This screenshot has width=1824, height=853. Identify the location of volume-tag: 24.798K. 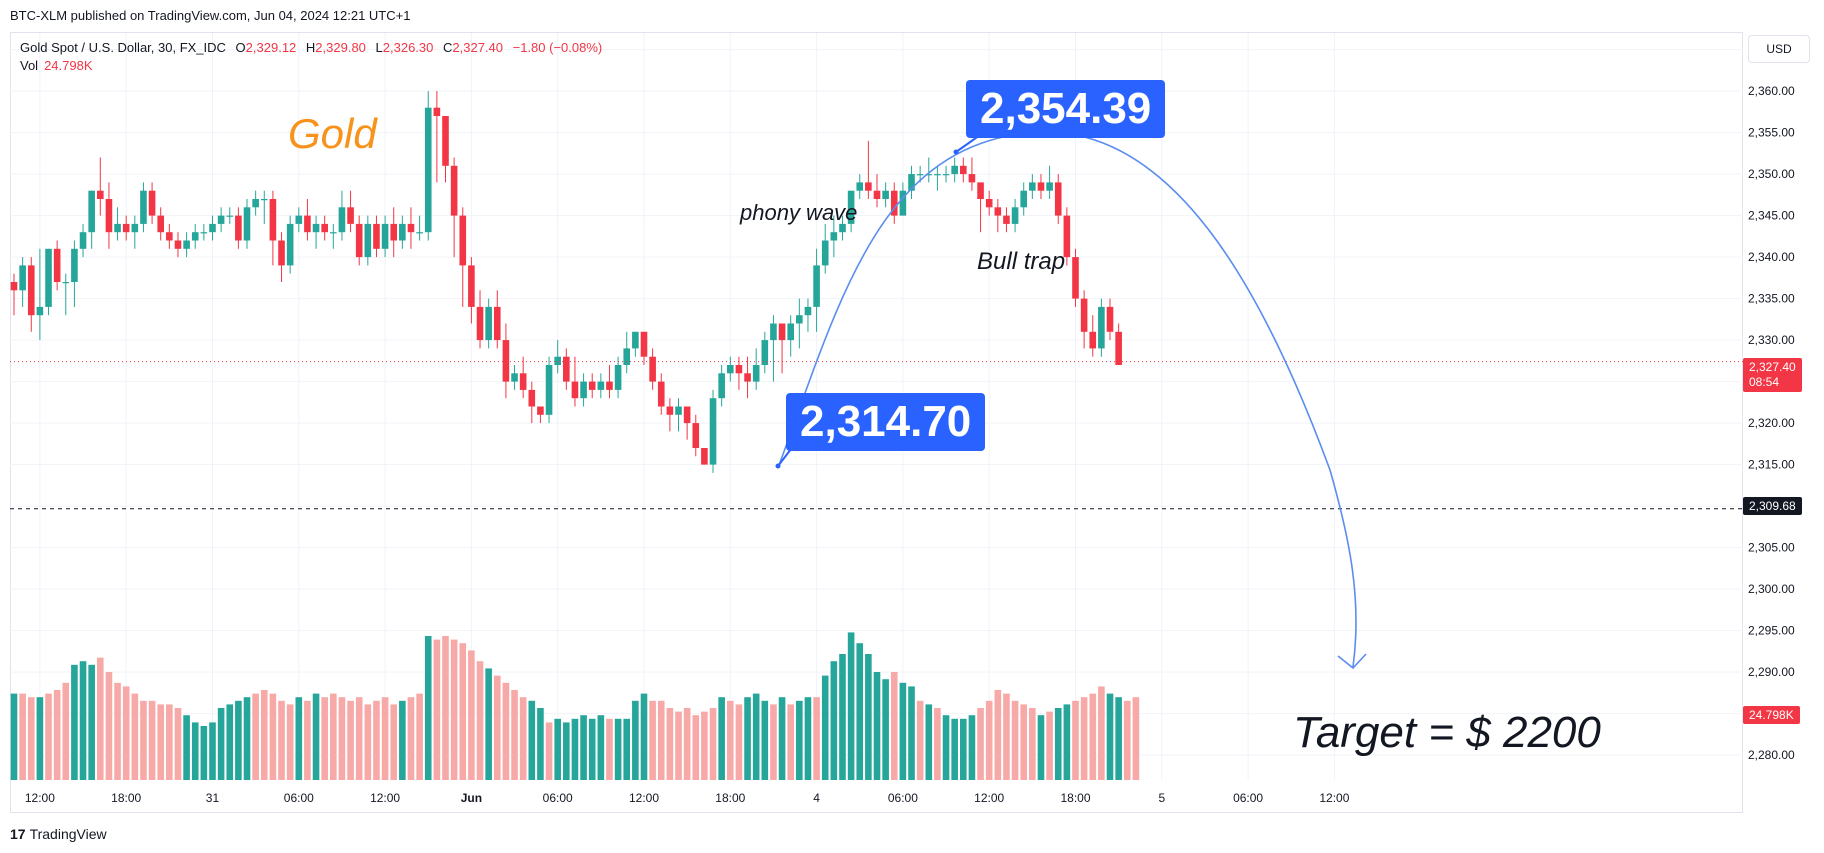
(1771, 715).